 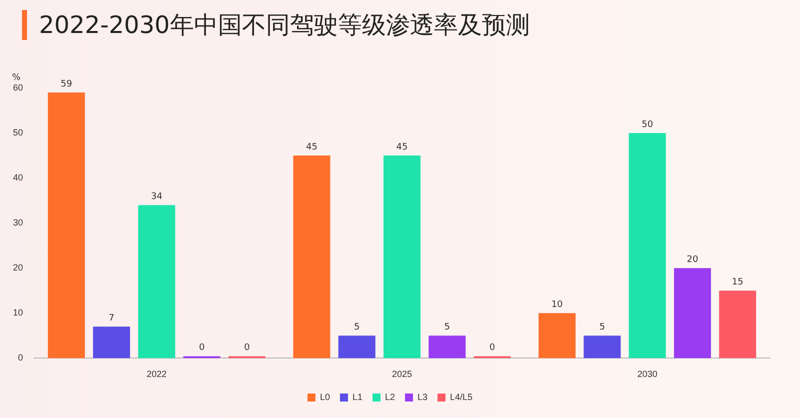 I want to click on legend-label: L2, so click(x=390, y=397).